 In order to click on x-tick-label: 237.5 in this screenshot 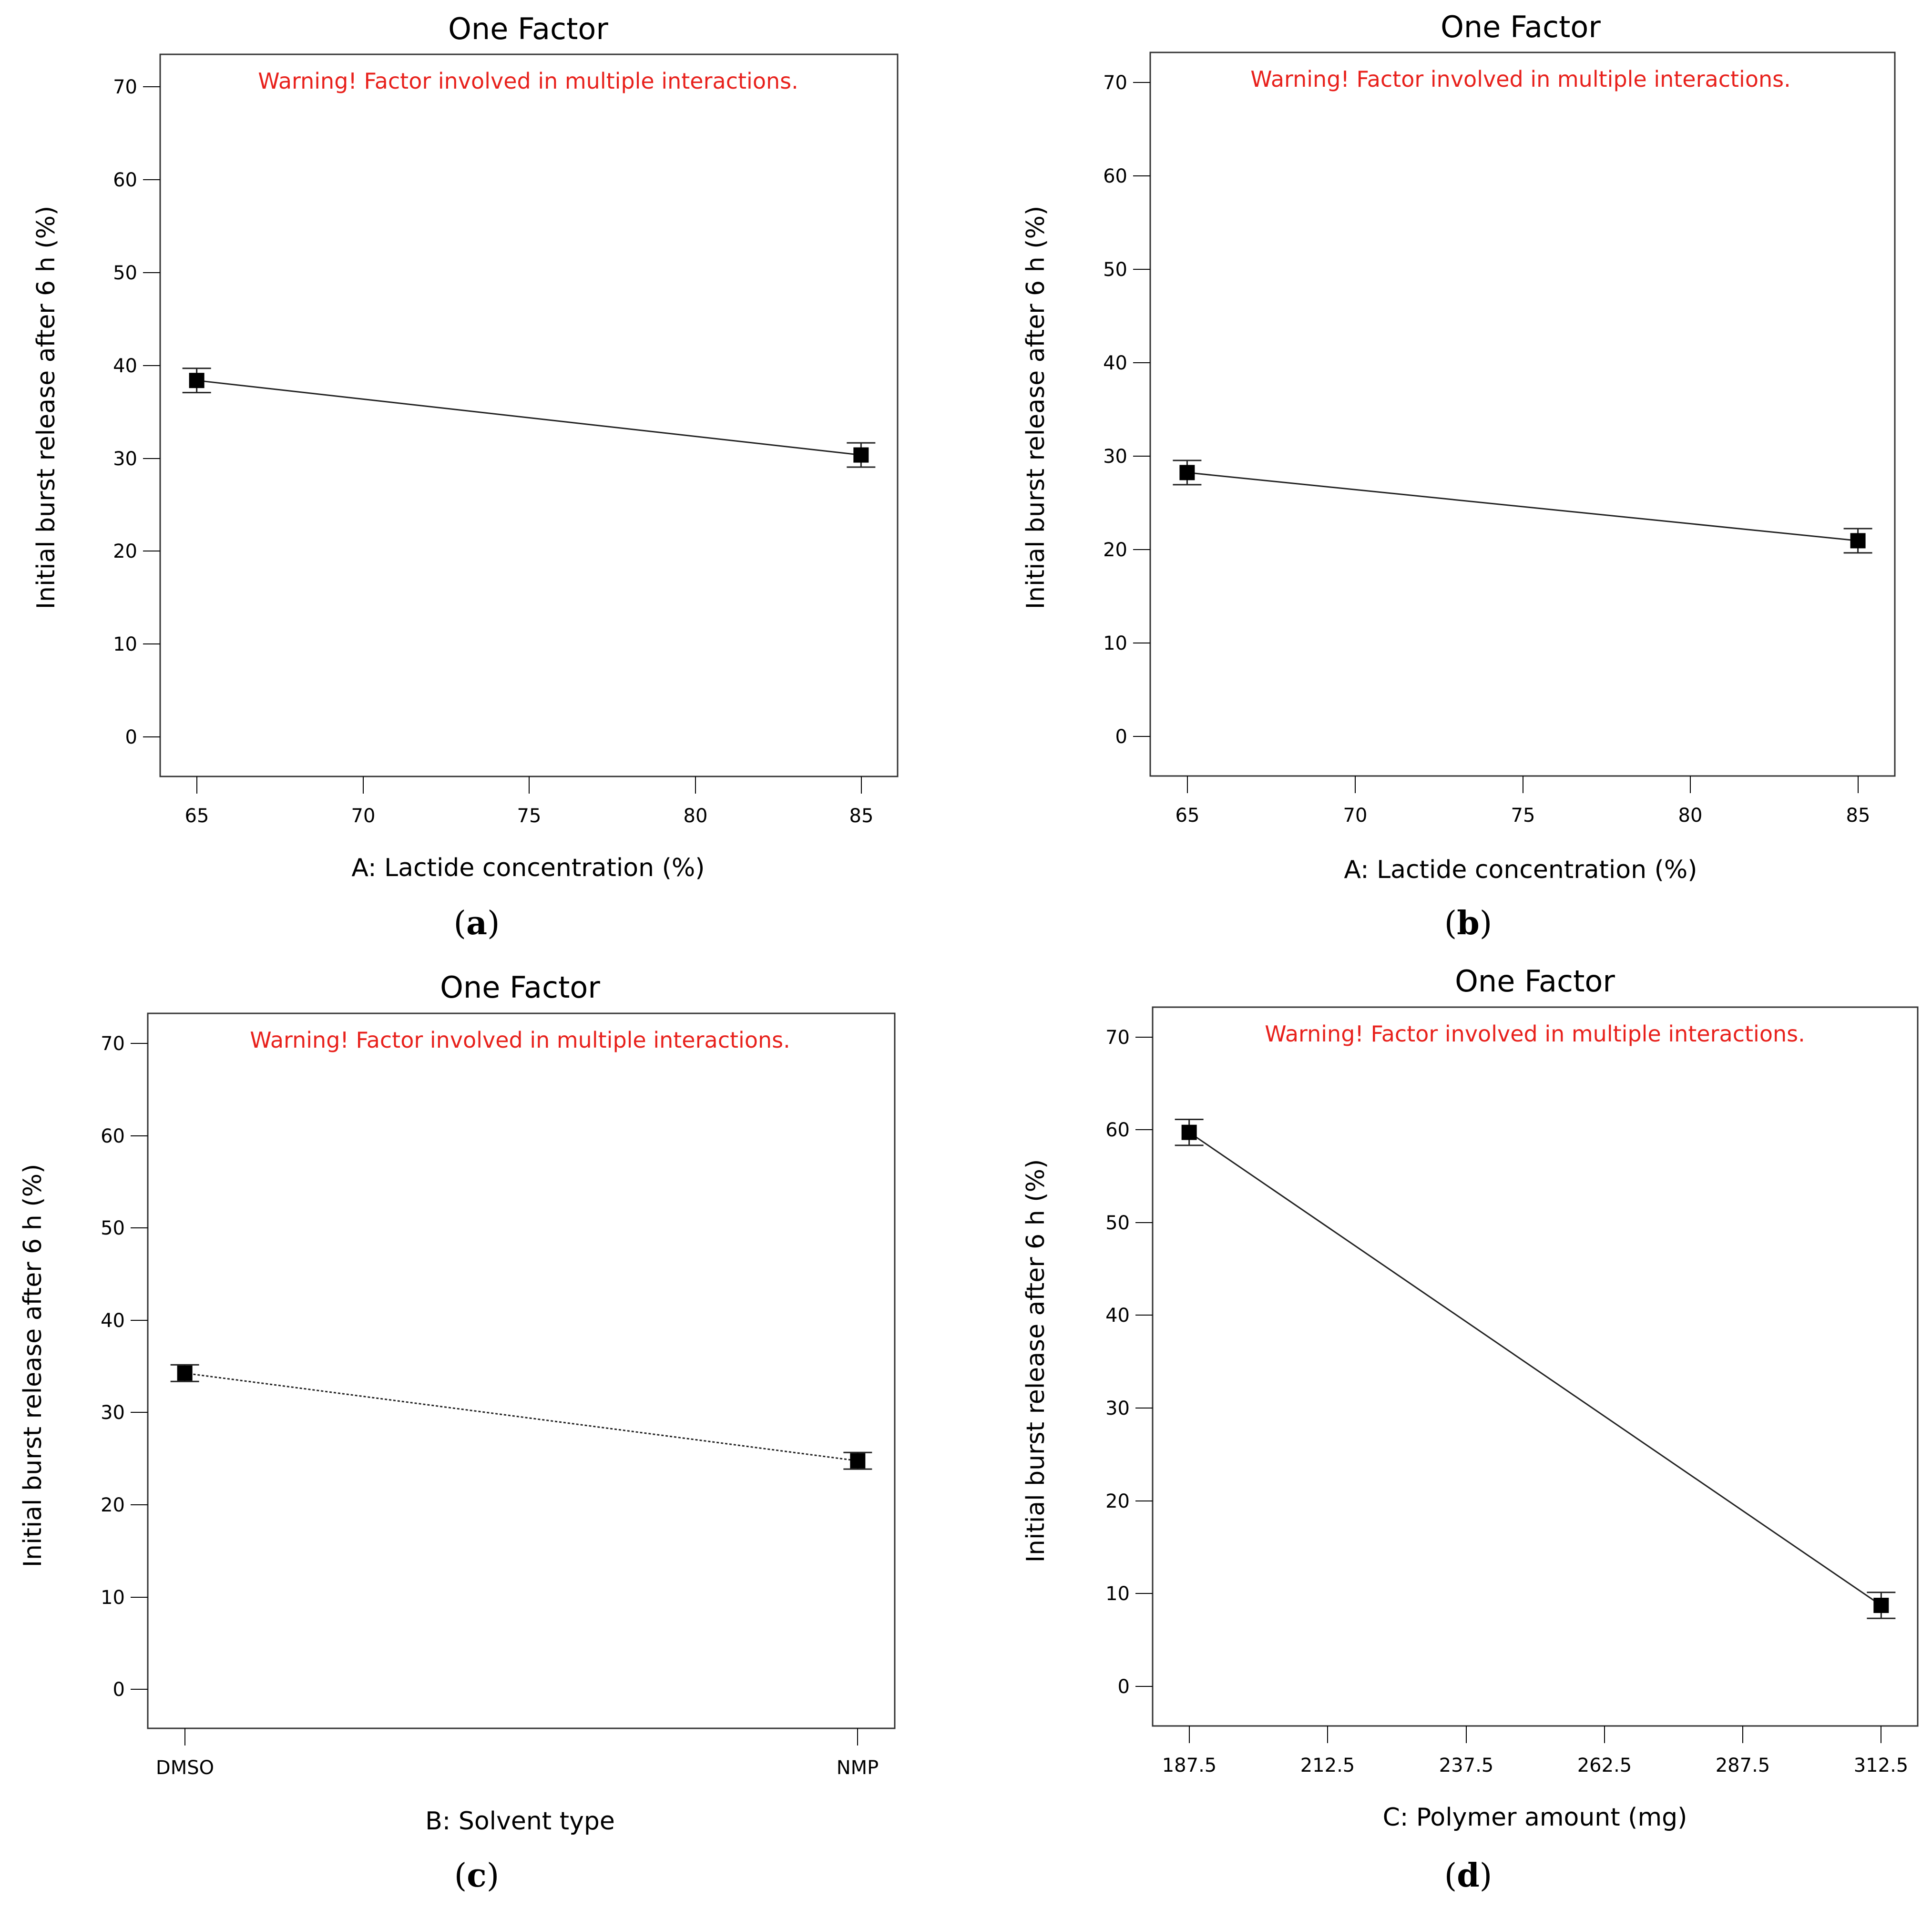, I will do `click(1466, 1765)`.